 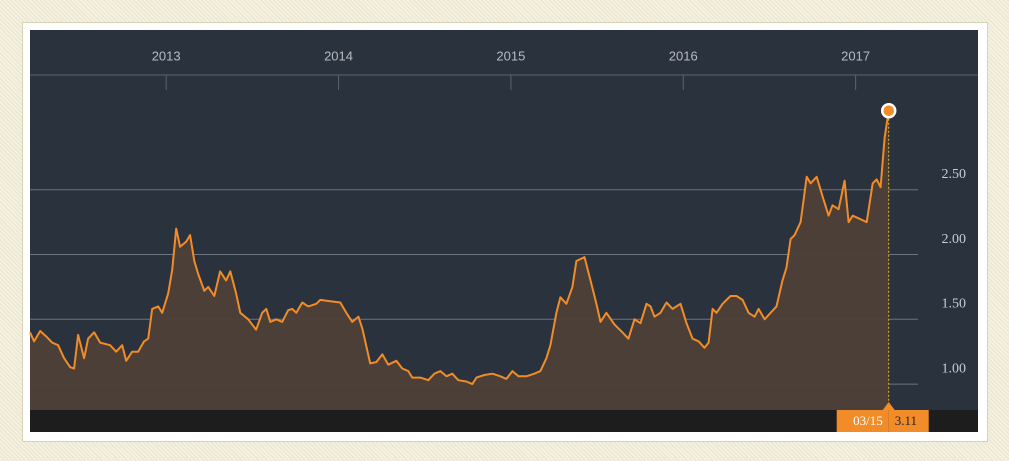 What do you see at coordinates (954, 174) in the screenshot?
I see `y-tick-label: 2.50` at bounding box center [954, 174].